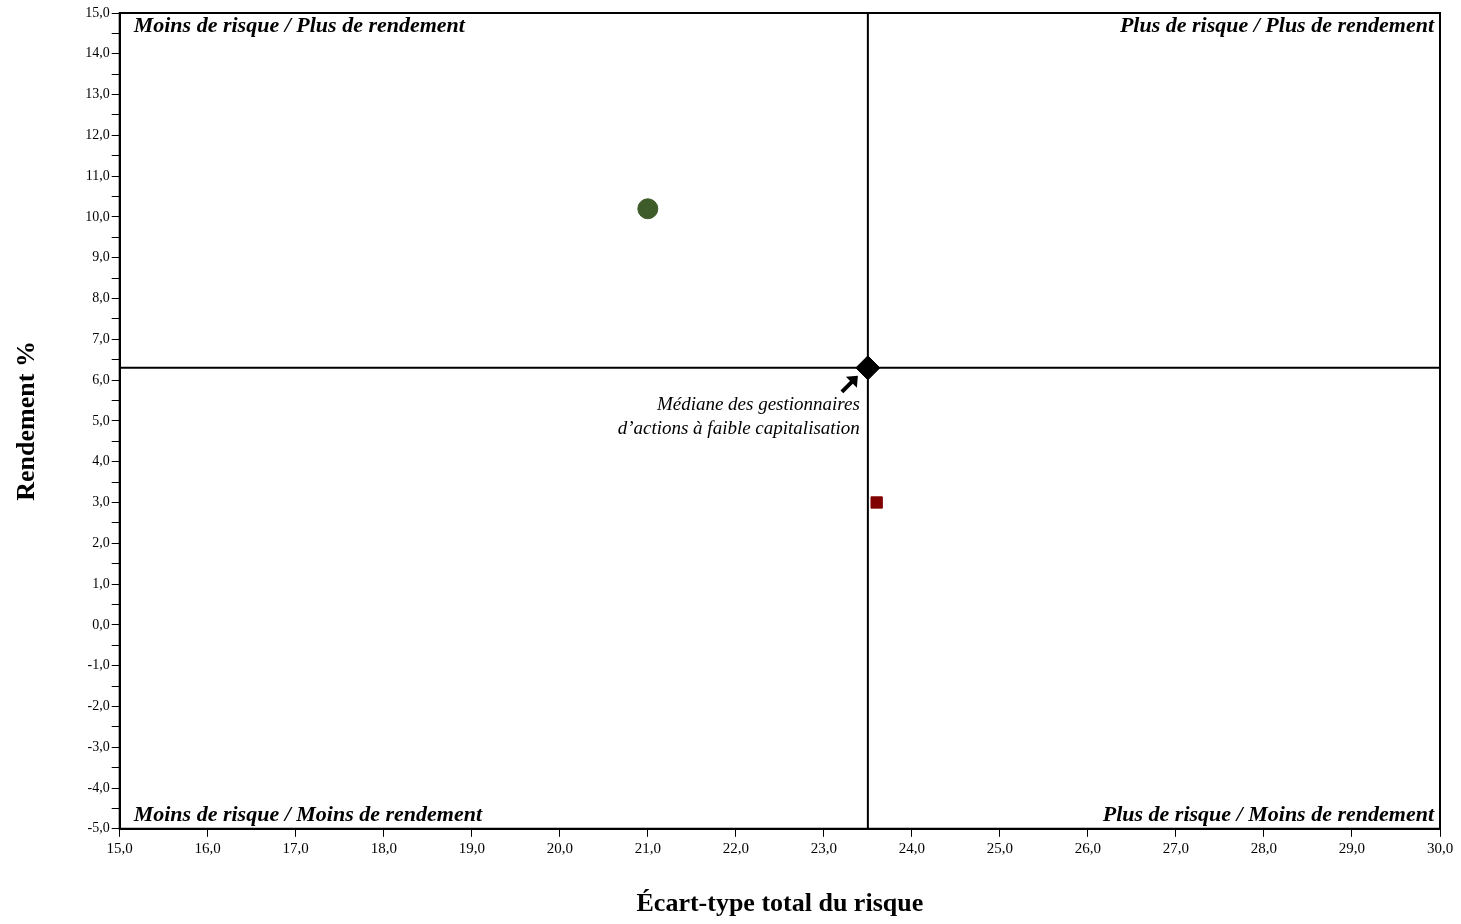  What do you see at coordinates (1264, 847) in the screenshot?
I see `x-tick-label: 28,0` at bounding box center [1264, 847].